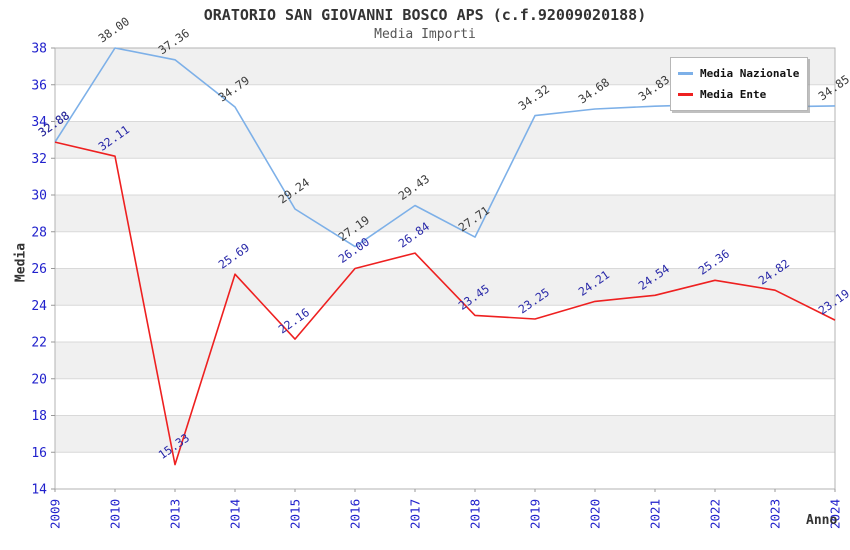 The image size is (850, 550). What do you see at coordinates (415, 514) in the screenshot?
I see `x-tick-label: 2017` at bounding box center [415, 514].